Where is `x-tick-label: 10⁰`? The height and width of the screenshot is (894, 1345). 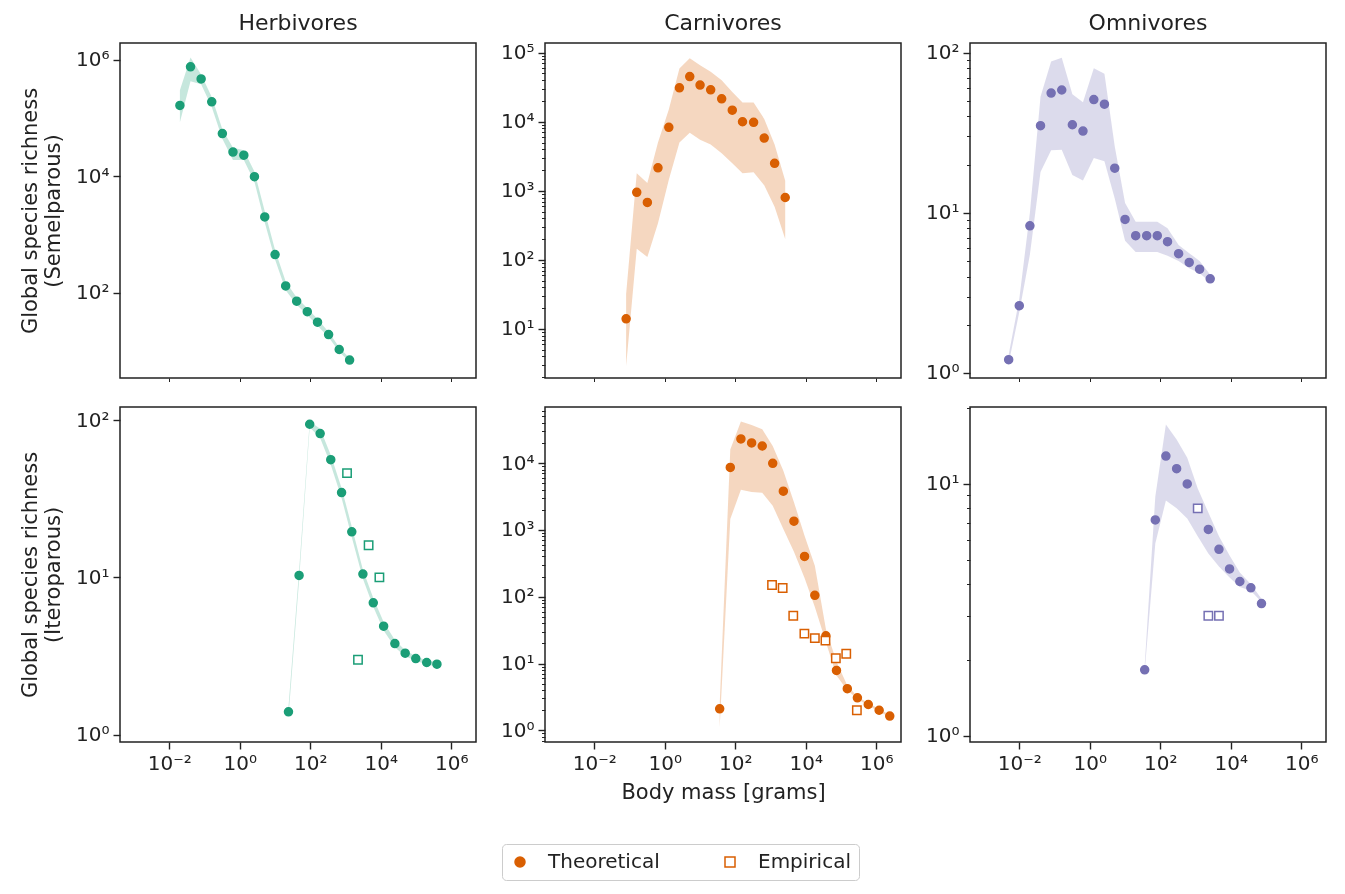 x-tick-label: 10⁰ is located at coordinates (1090, 762).